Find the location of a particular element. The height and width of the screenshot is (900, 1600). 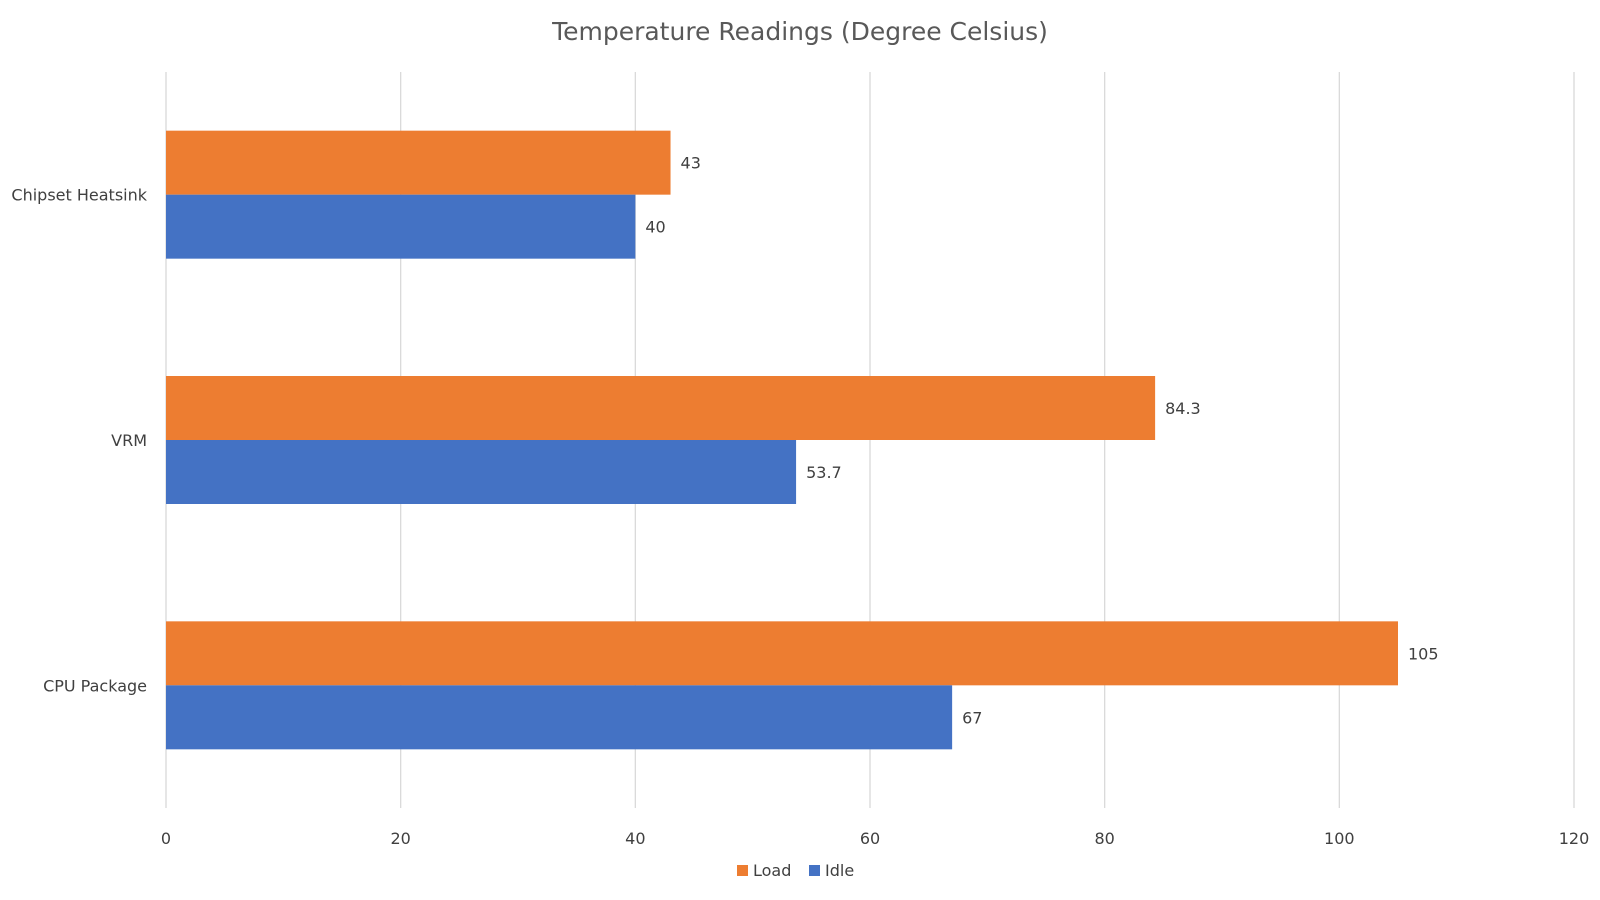

value-axis: 0 20 40 60 80 100 120 is located at coordinates (875, 838).